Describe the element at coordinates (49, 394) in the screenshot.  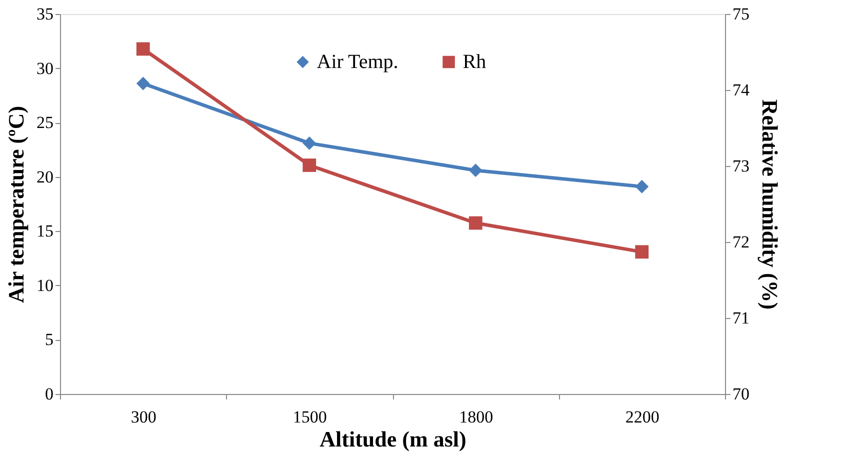
I see `y-tick-label: 0` at that location.